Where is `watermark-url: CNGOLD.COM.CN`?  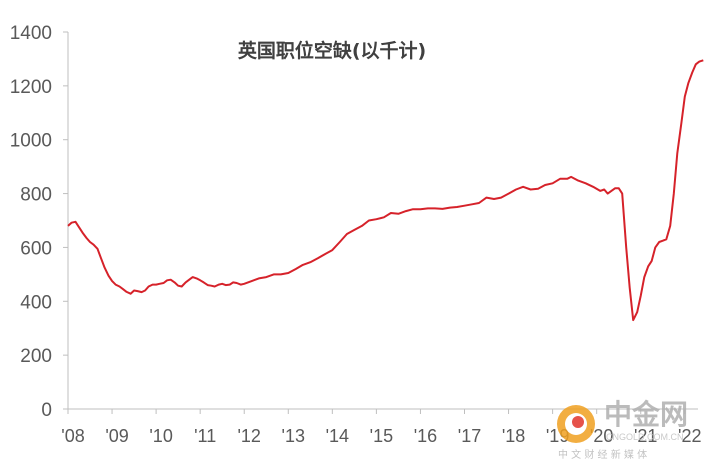
watermark-url: CNGOLD.COM.CN is located at coordinates (645, 437).